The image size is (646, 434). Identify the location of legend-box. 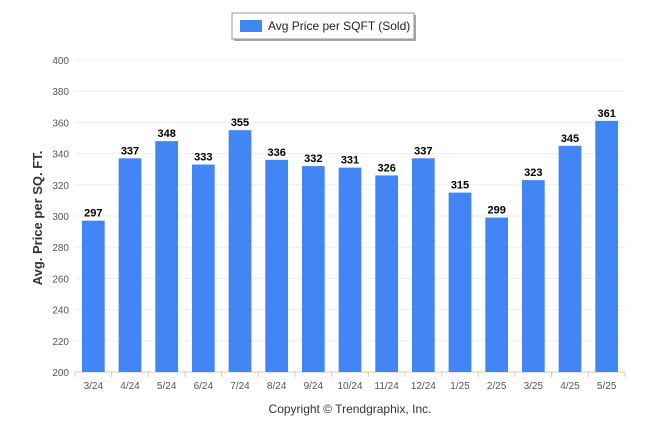
(323, 26).